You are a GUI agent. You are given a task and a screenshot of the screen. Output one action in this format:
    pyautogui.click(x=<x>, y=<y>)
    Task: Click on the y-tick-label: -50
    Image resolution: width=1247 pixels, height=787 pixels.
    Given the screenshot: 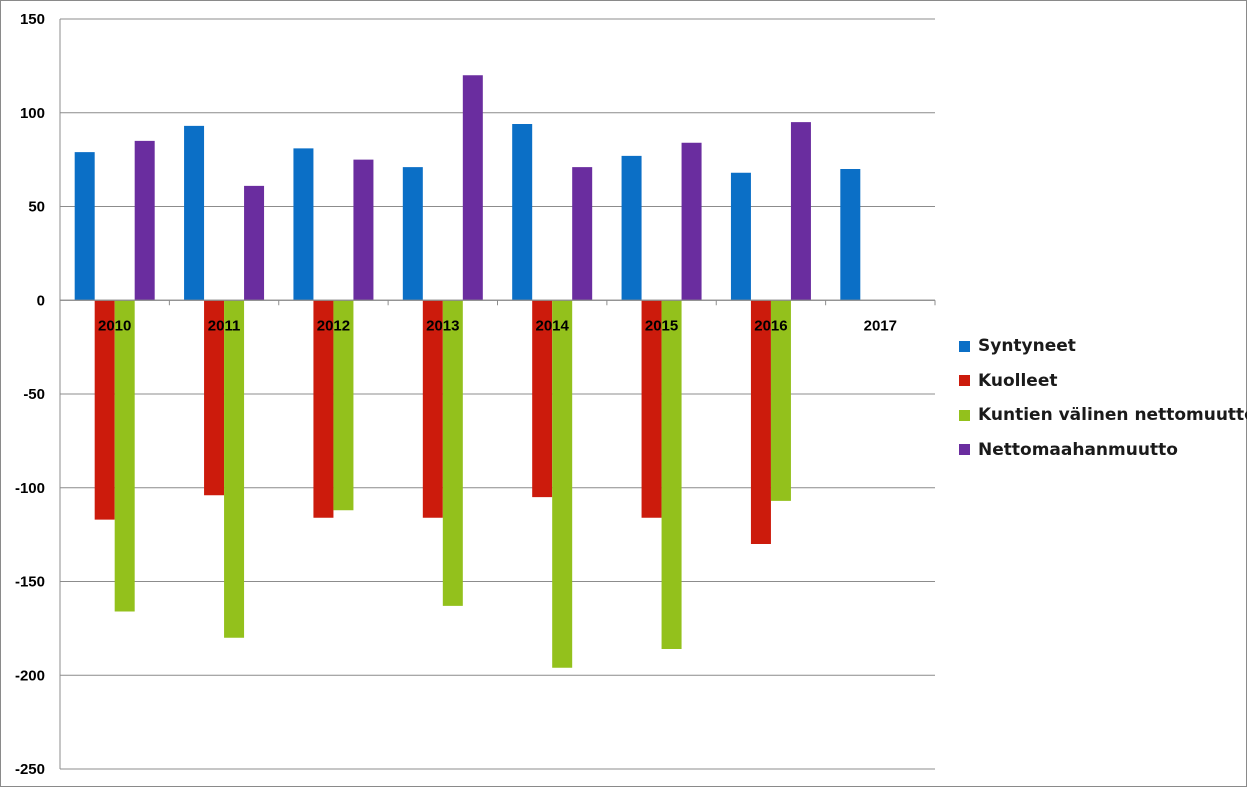 What is the action you would take?
    pyautogui.click(x=34, y=394)
    